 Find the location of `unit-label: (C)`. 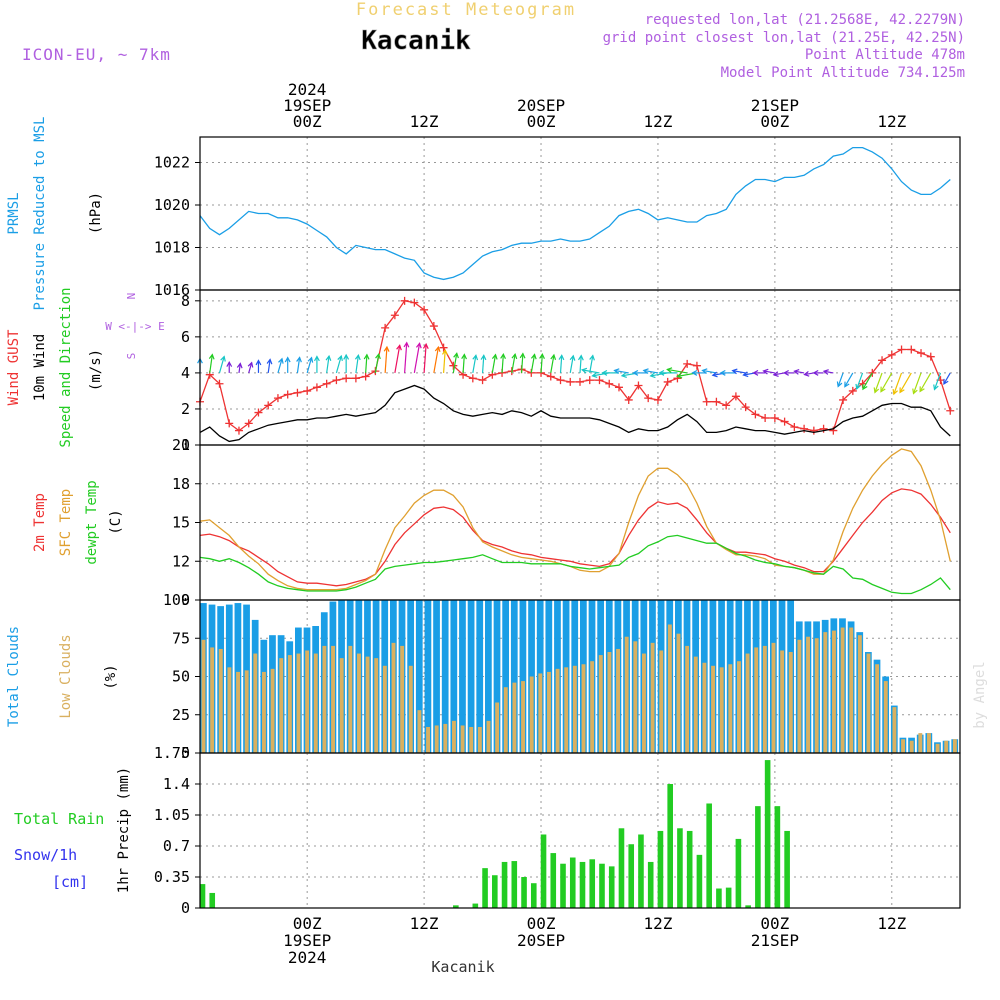

unit-label: (C) is located at coordinates (116, 521).